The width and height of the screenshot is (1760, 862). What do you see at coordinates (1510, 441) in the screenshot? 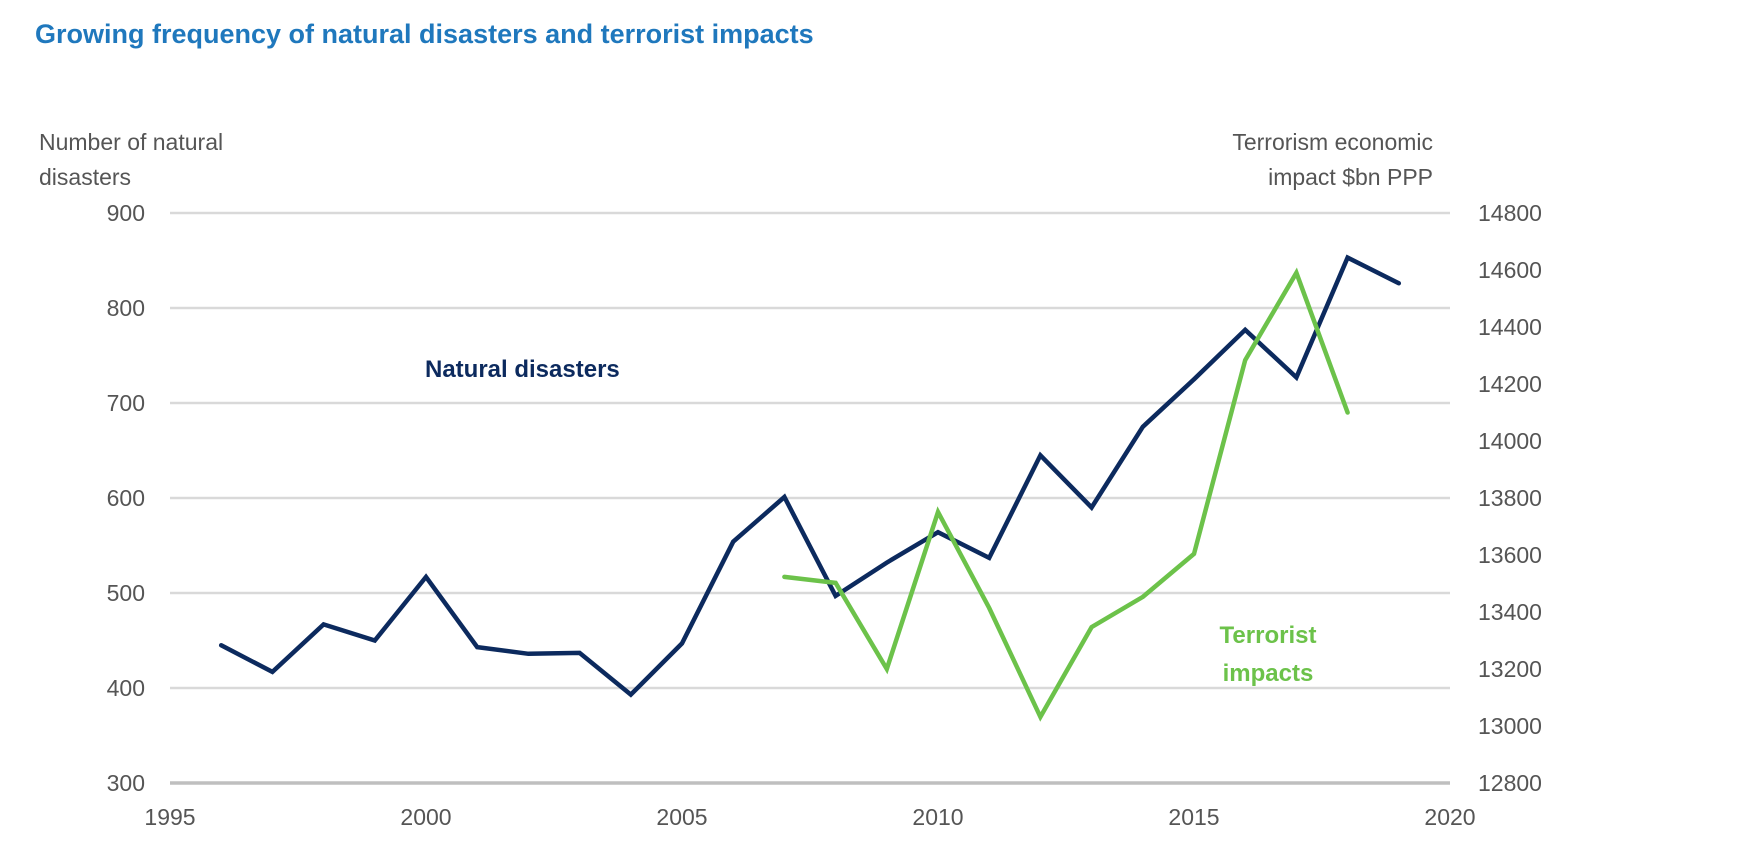
I see `right-tick-label: 14000` at bounding box center [1510, 441].